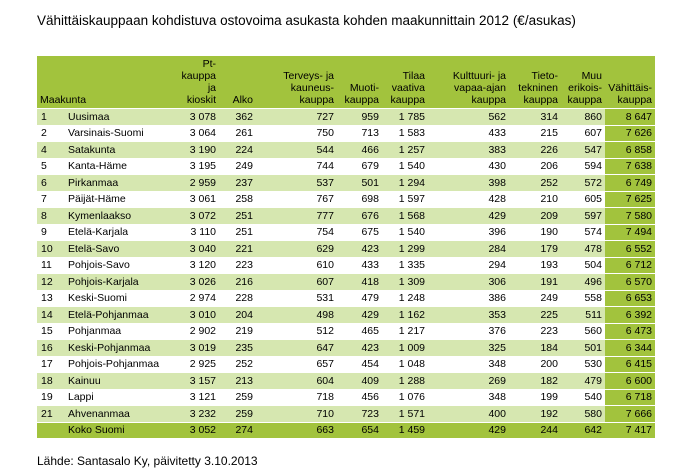  Describe the element at coordinates (237, 331) in the screenshot. I see `value-cell: 219` at that location.